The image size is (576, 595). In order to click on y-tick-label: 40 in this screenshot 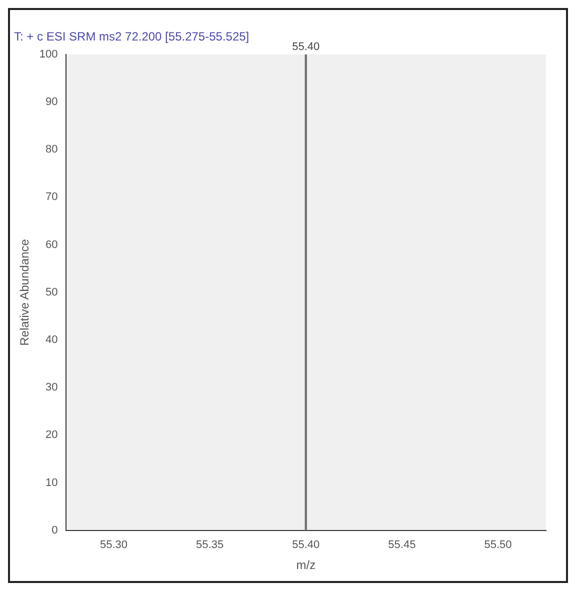, I will do `click(52, 340)`.